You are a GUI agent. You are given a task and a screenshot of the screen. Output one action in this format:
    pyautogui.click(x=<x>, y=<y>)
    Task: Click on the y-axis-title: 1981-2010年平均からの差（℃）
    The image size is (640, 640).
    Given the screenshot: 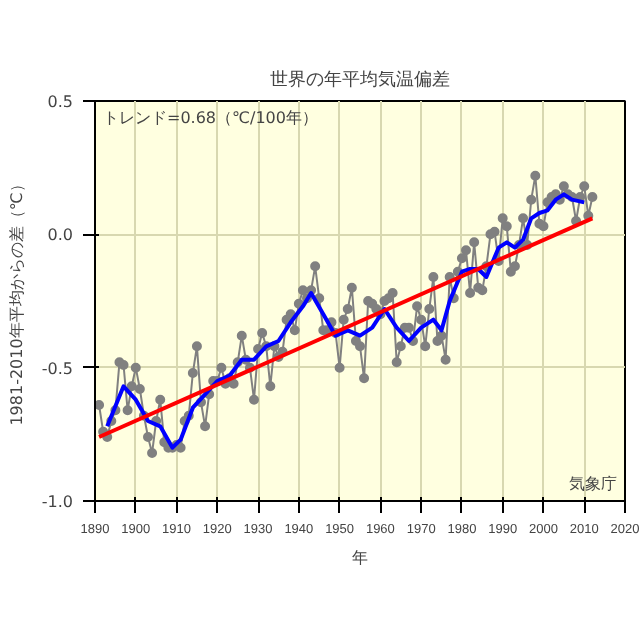 What is the action you would take?
    pyautogui.click(x=16, y=301)
    